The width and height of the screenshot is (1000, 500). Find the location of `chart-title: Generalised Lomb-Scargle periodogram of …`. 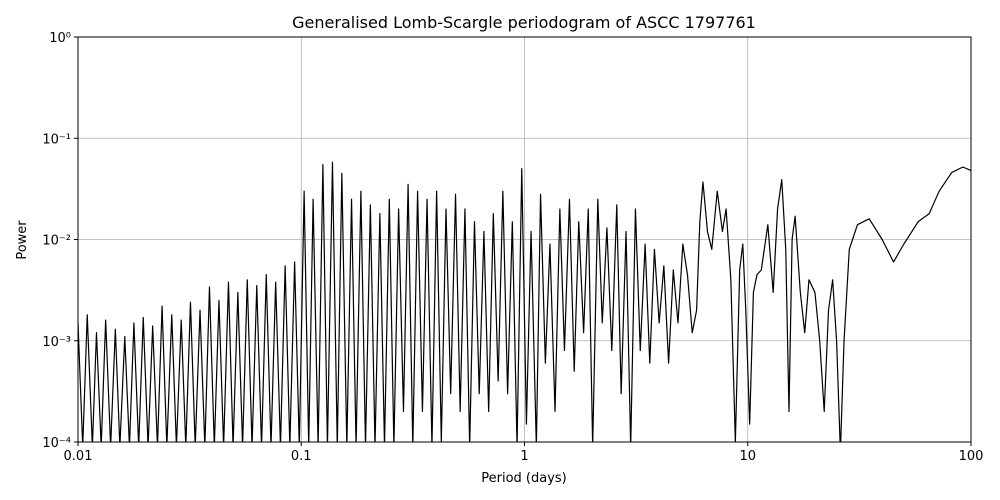

chart-title: Generalised Lomb-Scargle periodogram of … is located at coordinates (524, 22).